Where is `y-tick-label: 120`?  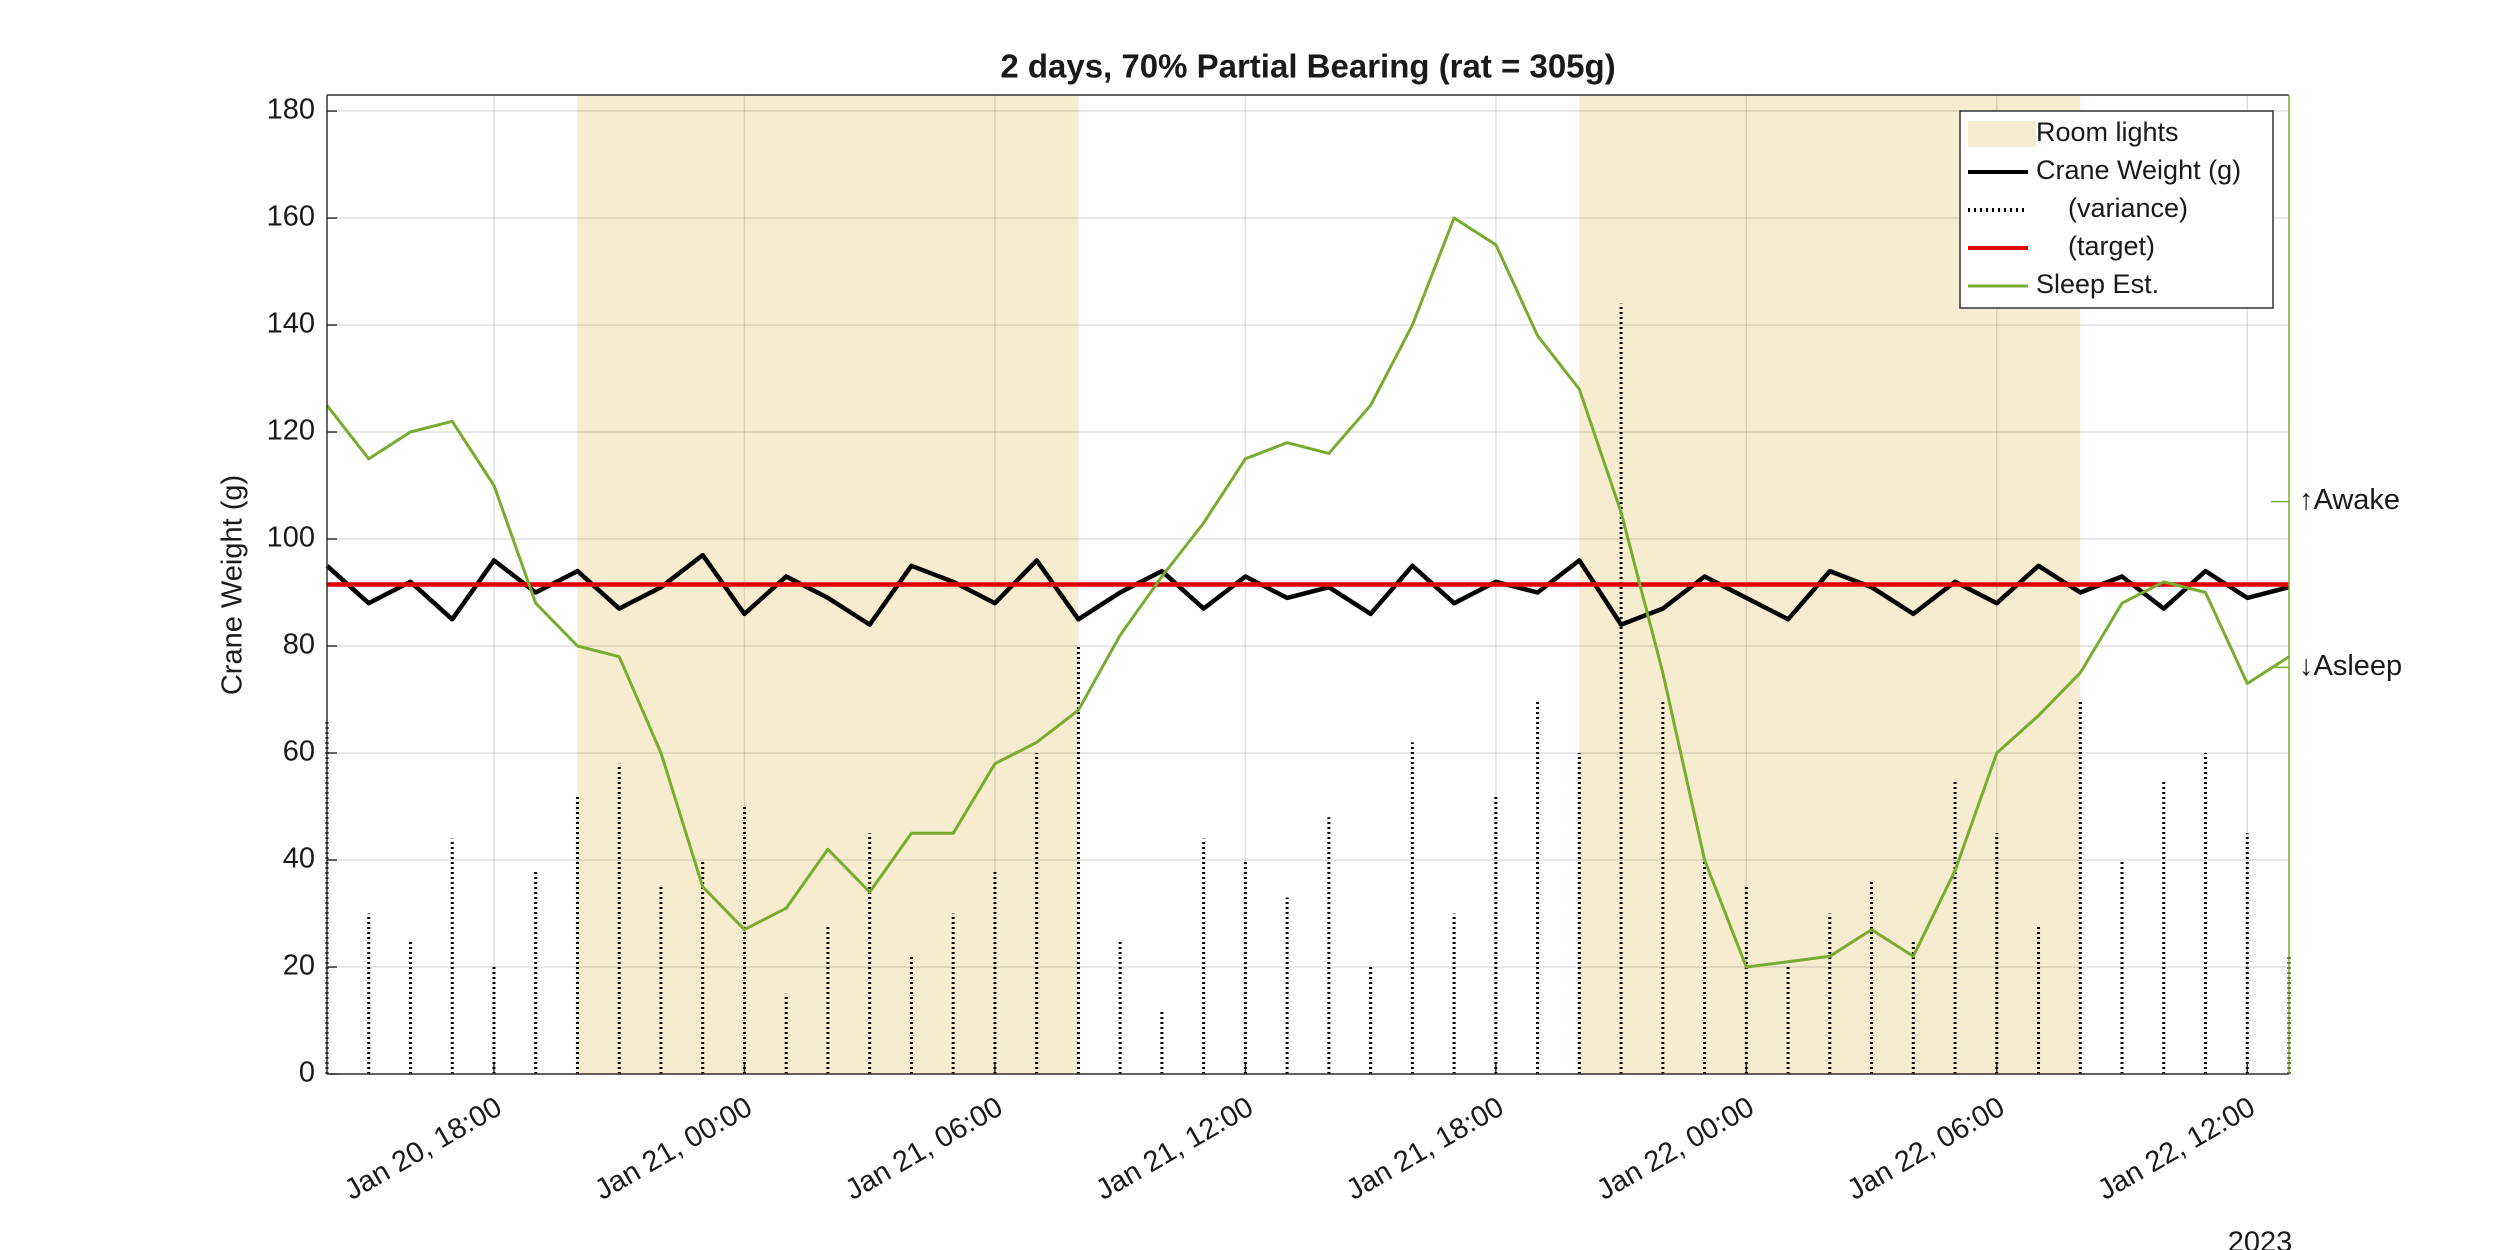 y-tick-label: 120 is located at coordinates (291, 431).